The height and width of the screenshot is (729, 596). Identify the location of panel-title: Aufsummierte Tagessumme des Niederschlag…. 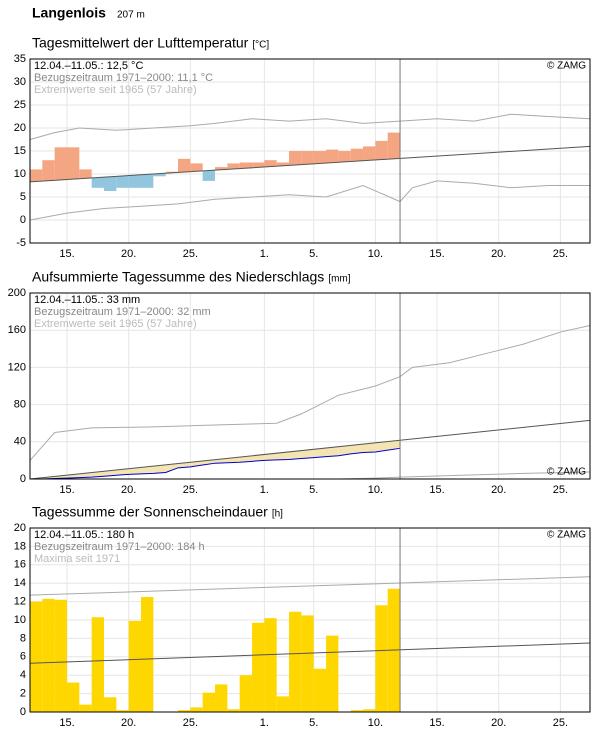
(178, 277).